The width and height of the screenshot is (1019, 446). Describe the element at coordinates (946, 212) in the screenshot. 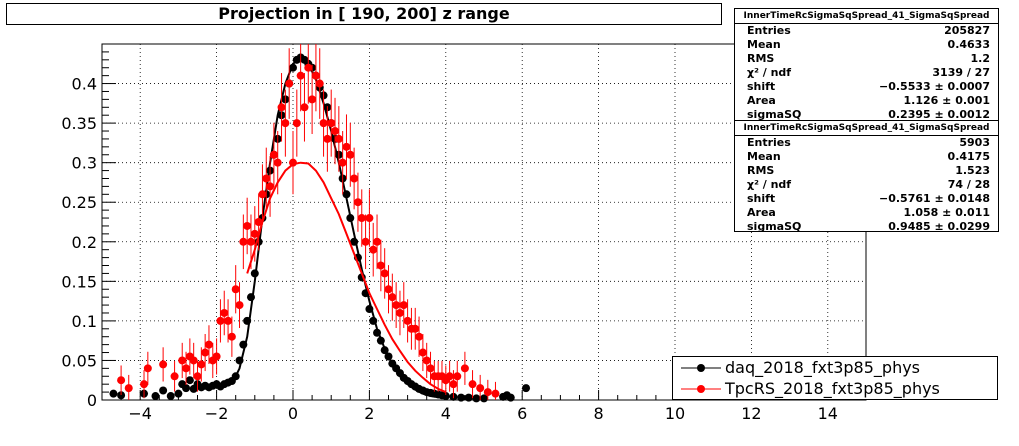

I see `stats-value: 1.058 ± 0.011` at that location.